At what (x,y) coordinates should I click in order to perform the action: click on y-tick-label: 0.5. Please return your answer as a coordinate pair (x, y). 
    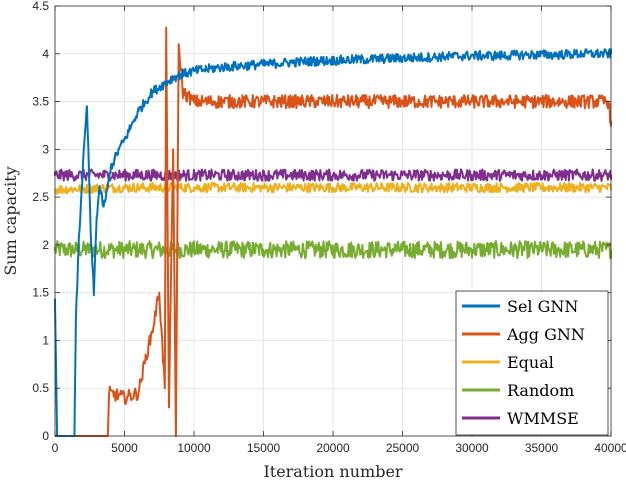
    Looking at the image, I should click on (40, 388).